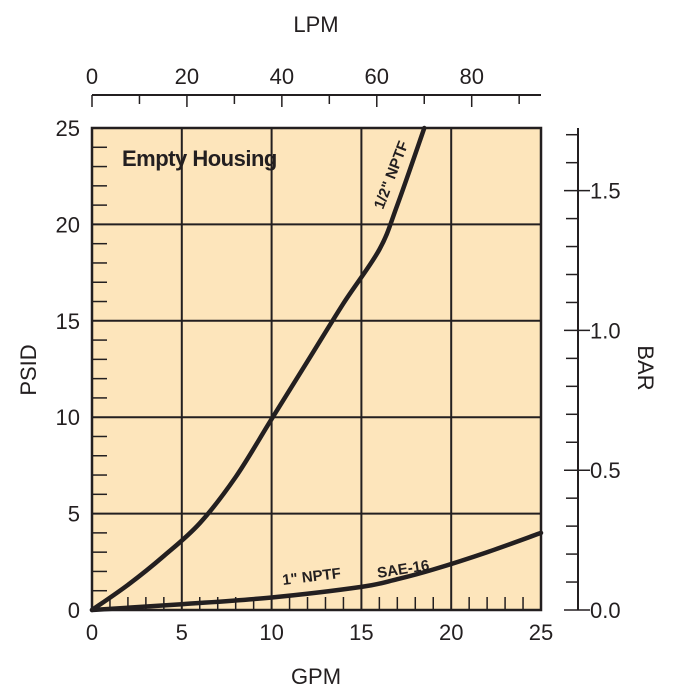 The image size is (673, 692). I want to click on y-tick-label: 25, so click(68, 128).